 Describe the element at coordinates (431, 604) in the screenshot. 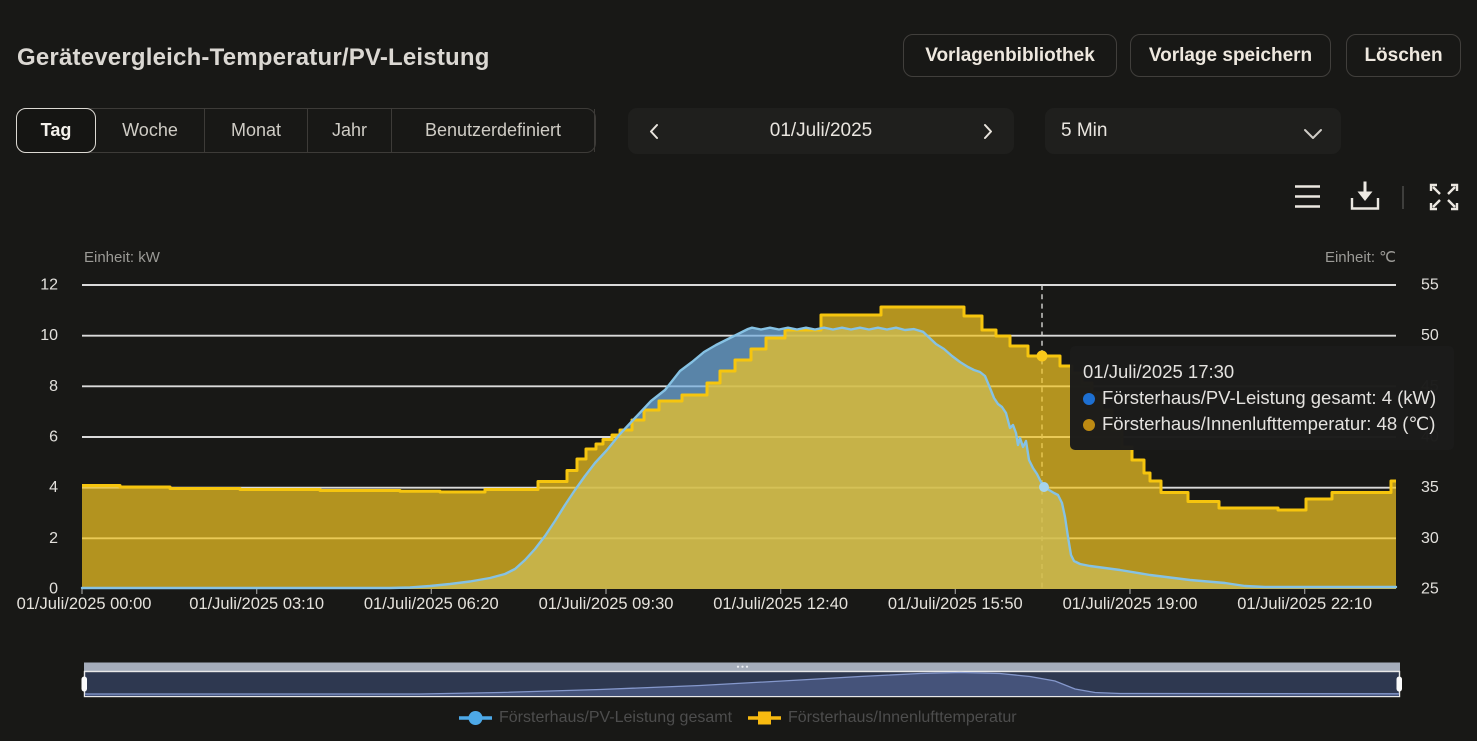

I see `svg-text: 01/Juli/2025 06:20` at that location.